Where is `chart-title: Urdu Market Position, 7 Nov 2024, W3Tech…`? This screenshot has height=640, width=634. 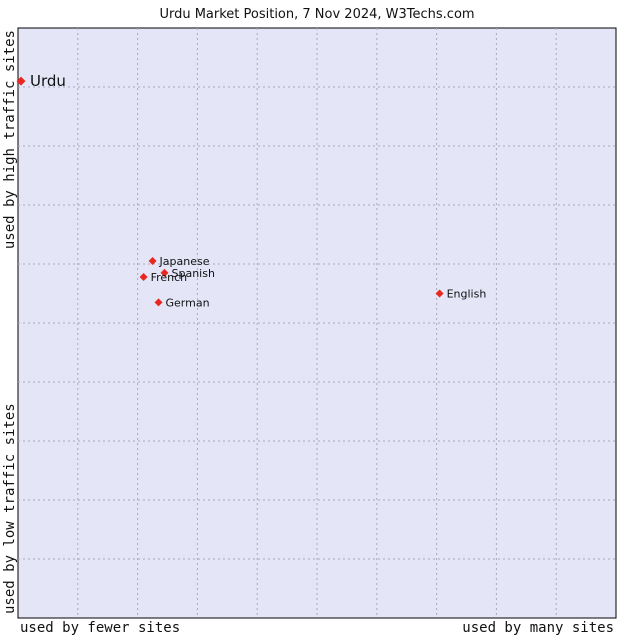
chart-title: Urdu Market Position, 7 Nov 2024, W3Tech… is located at coordinates (316, 14).